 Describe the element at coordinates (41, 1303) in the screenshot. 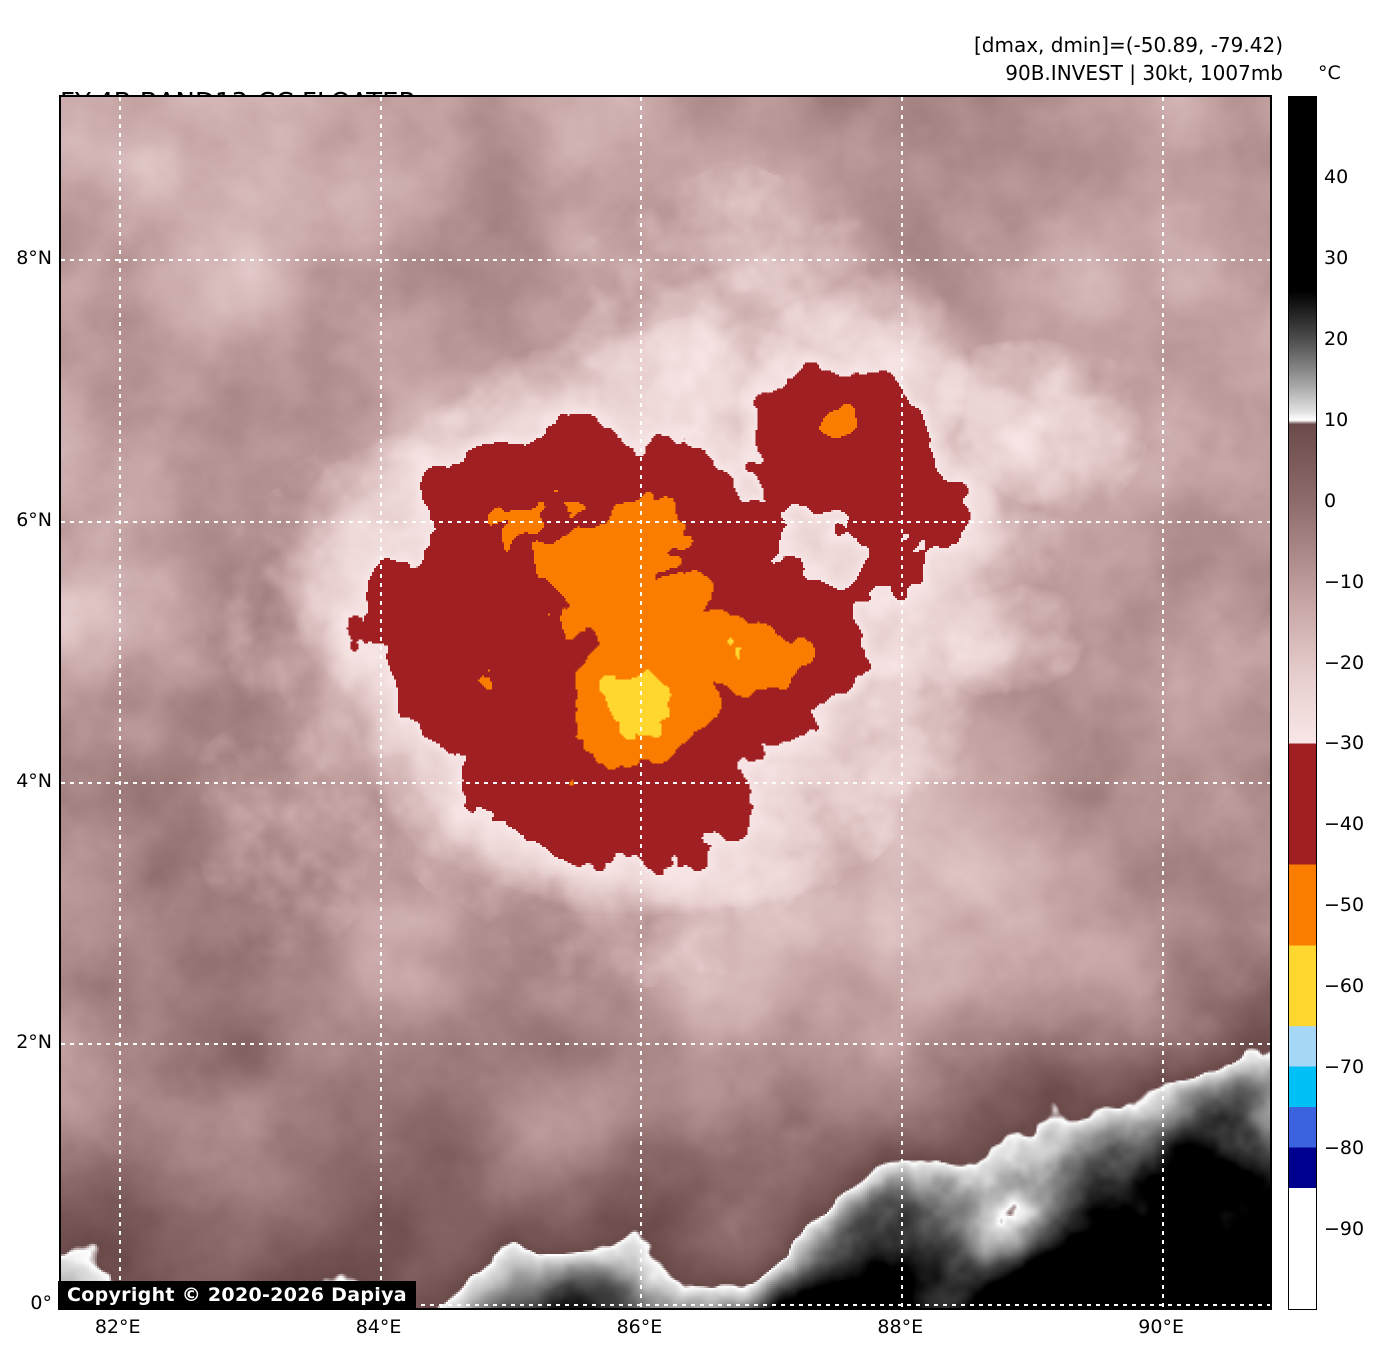

I see `y-tick-label-4: 0°` at that location.